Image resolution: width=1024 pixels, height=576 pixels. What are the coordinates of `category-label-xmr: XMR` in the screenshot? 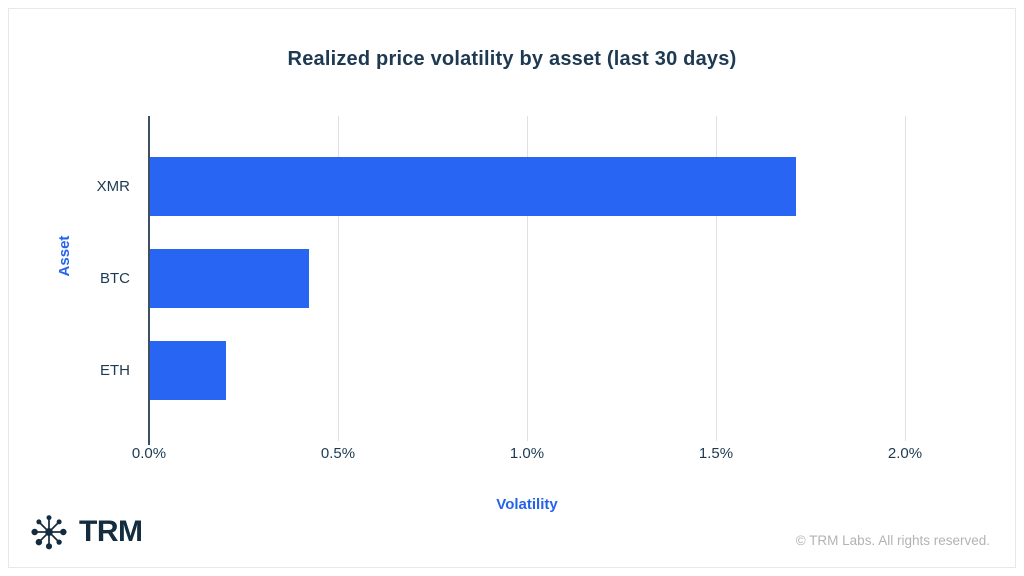 It's located at (113, 186).